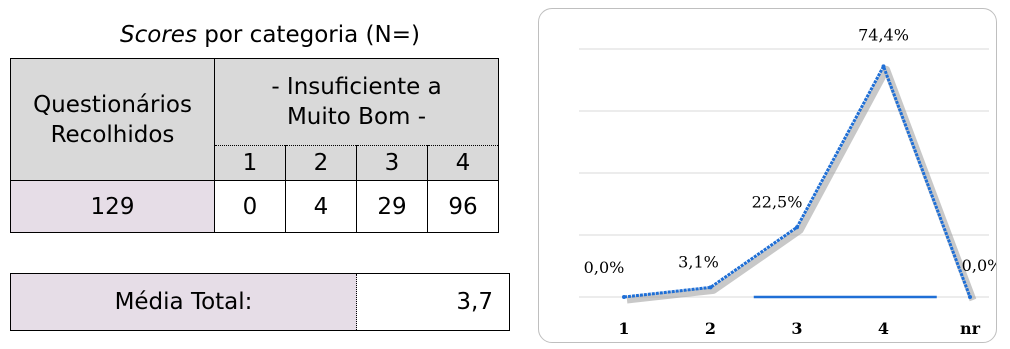 This screenshot has height=349, width=1010. I want to click on data-label-3: 22,5%, so click(777, 201).